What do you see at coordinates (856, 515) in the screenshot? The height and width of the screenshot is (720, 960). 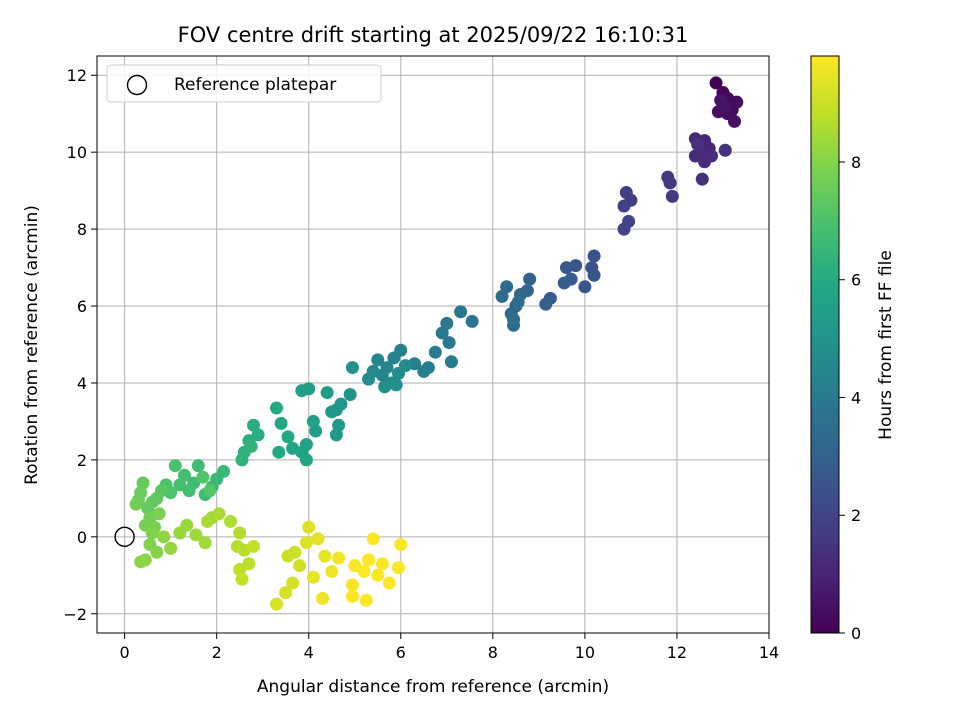 I see `colorbar-tick-label: 2` at bounding box center [856, 515].